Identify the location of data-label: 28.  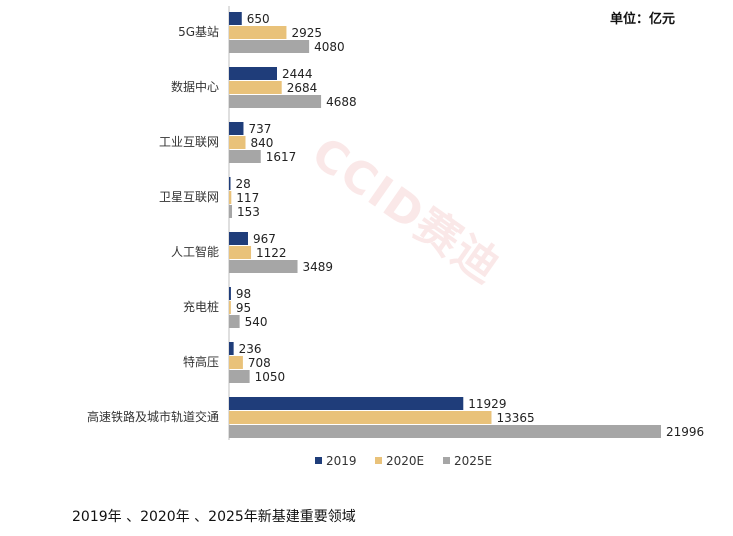
(243, 184).